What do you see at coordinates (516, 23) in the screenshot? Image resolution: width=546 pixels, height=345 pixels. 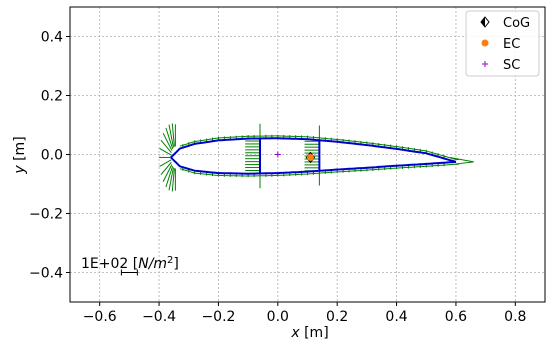 I see `legend-label-cog: CoG` at bounding box center [516, 23].